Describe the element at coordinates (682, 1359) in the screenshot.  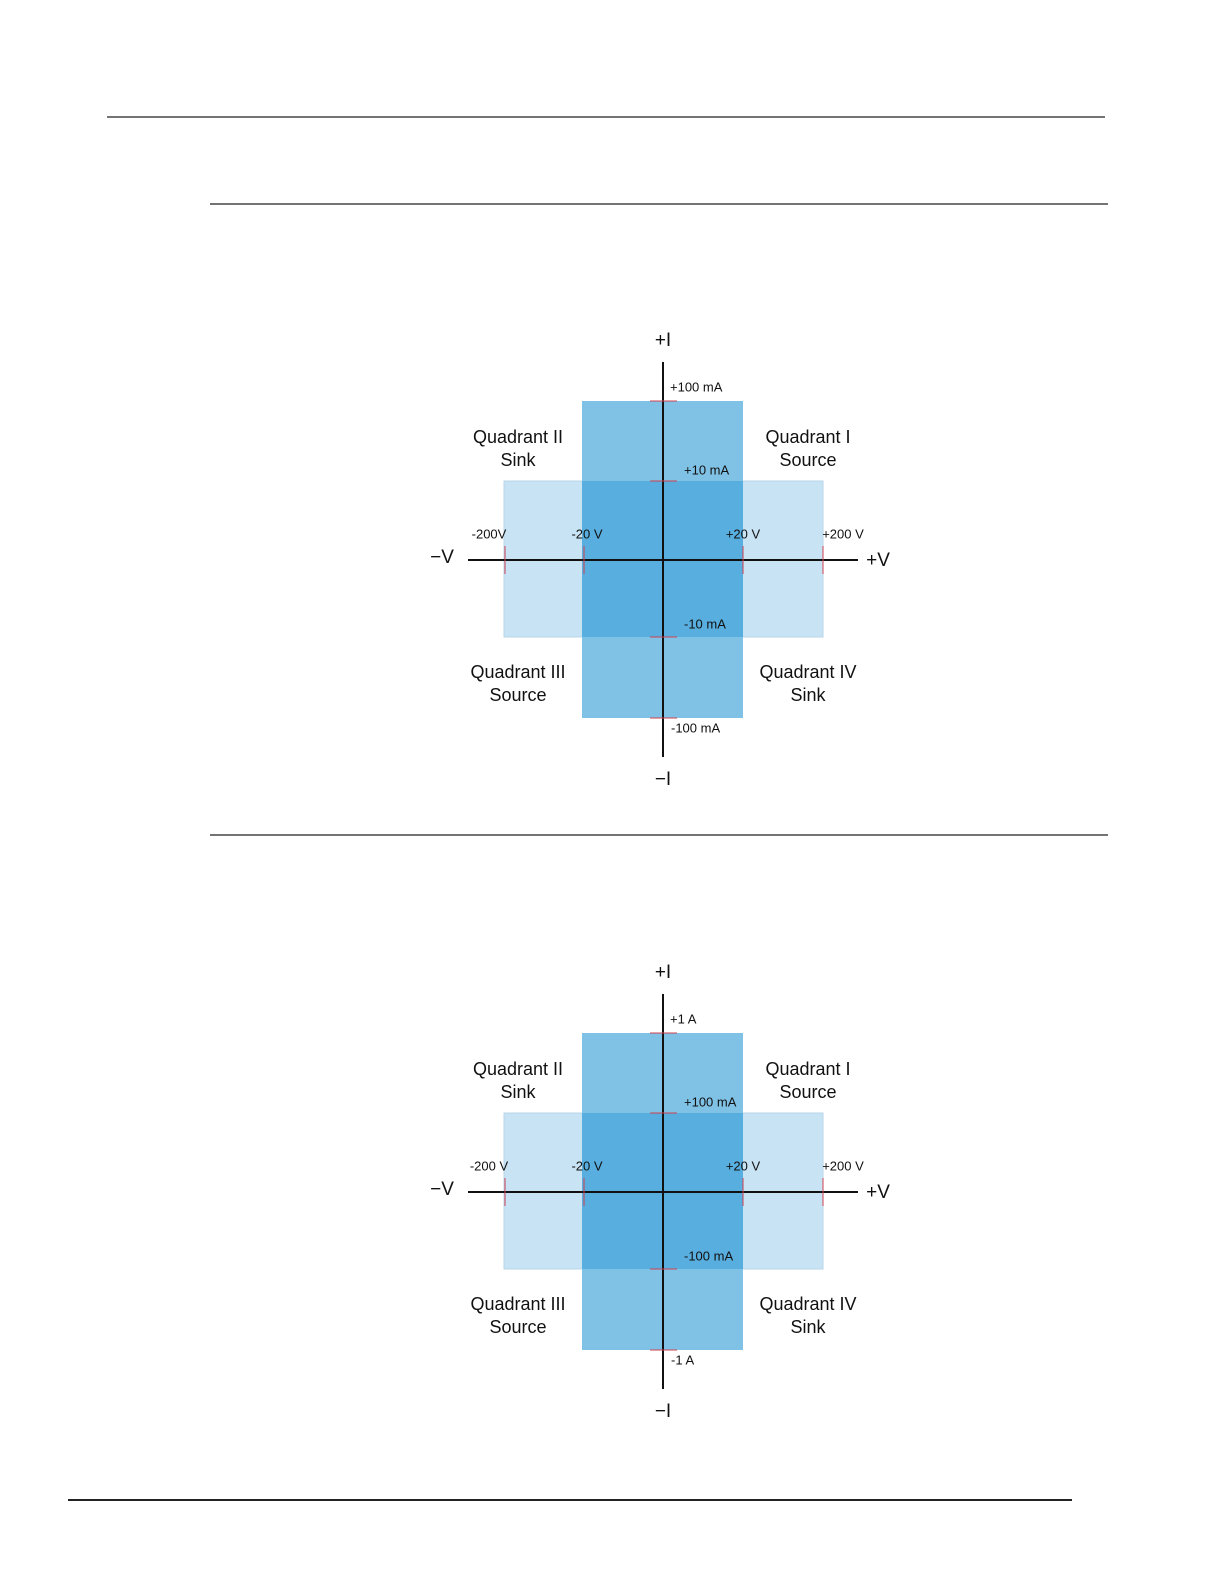
I see `tick-label: -1 A` at that location.